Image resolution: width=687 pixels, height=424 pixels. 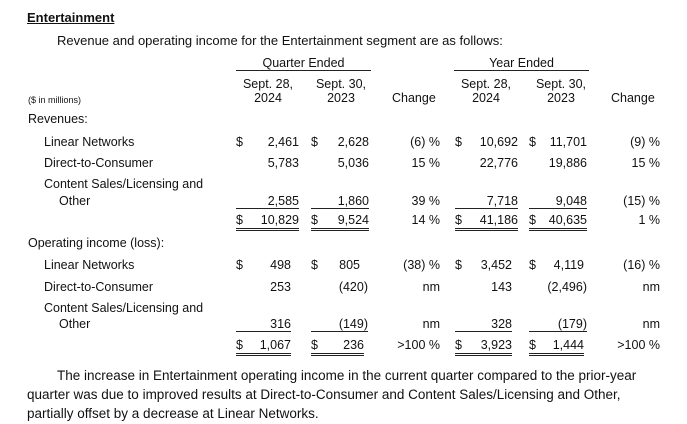 I want to click on rev-linear-y24: 10,692, so click(x=498, y=142).